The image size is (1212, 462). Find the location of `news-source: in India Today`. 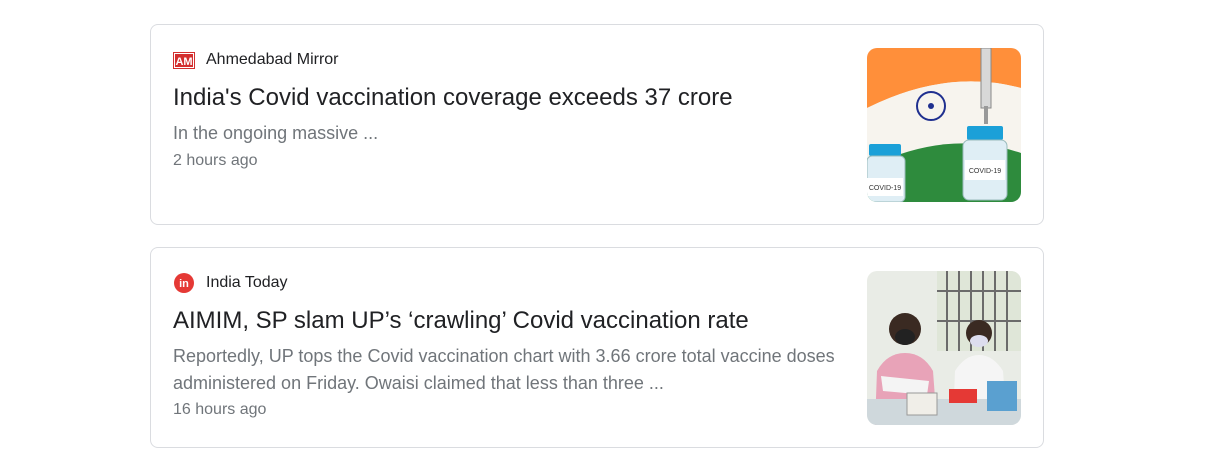

news-source: in India Today is located at coordinates (230, 283).